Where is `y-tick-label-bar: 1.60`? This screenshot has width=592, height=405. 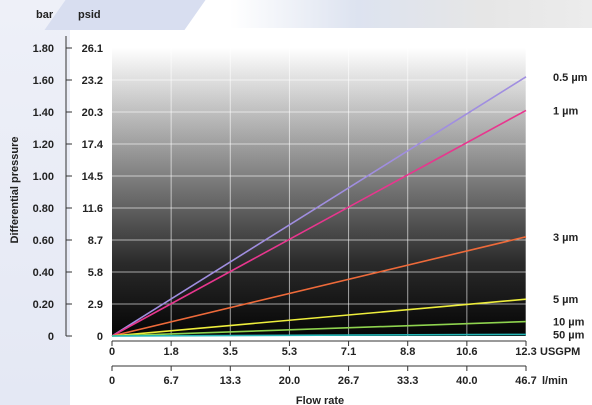
y-tick-label-bar: 1.60 is located at coordinates (43, 81).